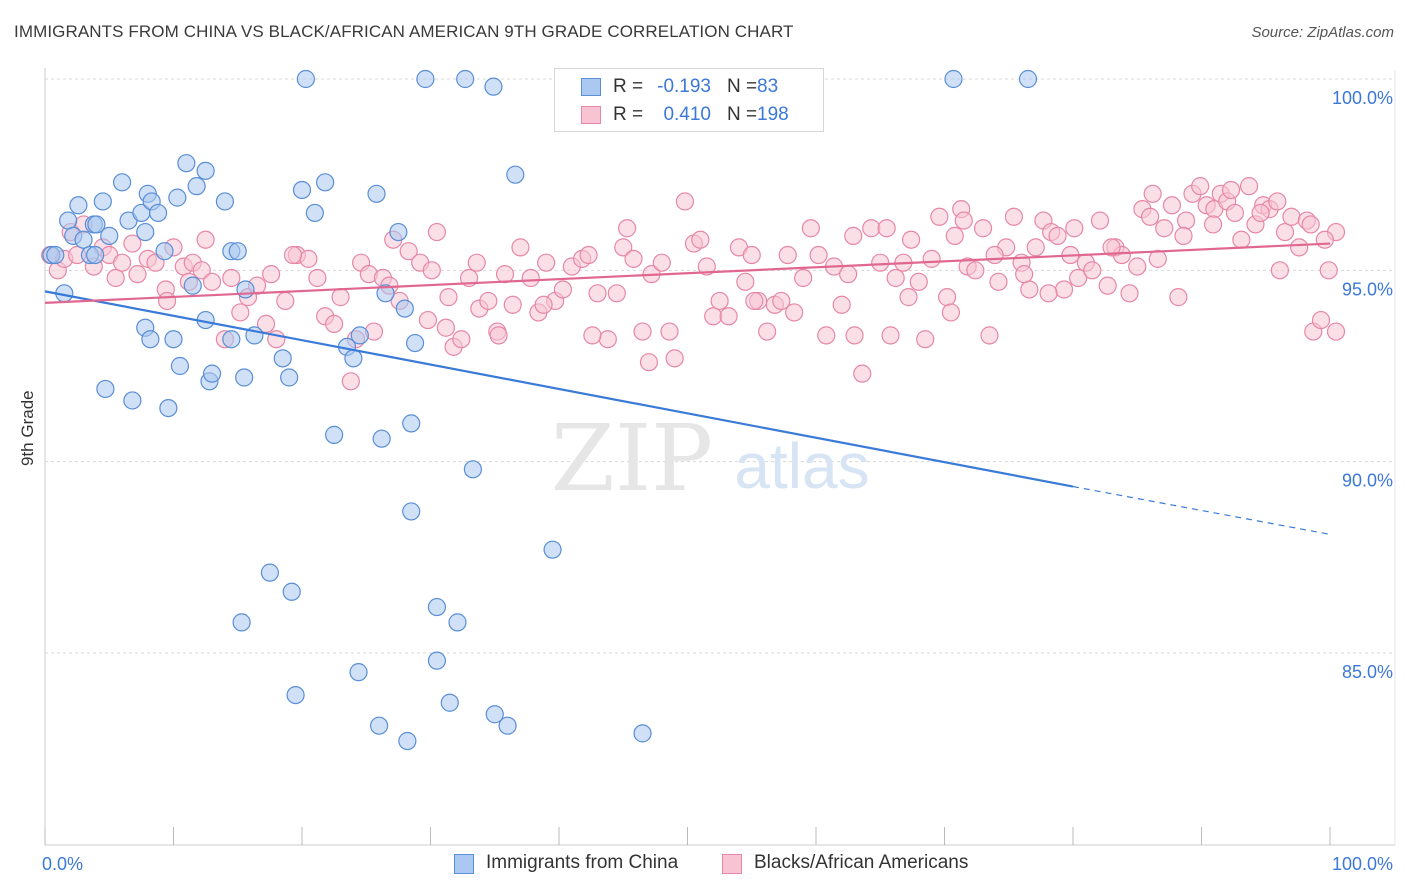 Image resolution: width=1406 pixels, height=892 pixels. I want to click on source-label: Source: ZipAtlas.com, so click(1322, 32).